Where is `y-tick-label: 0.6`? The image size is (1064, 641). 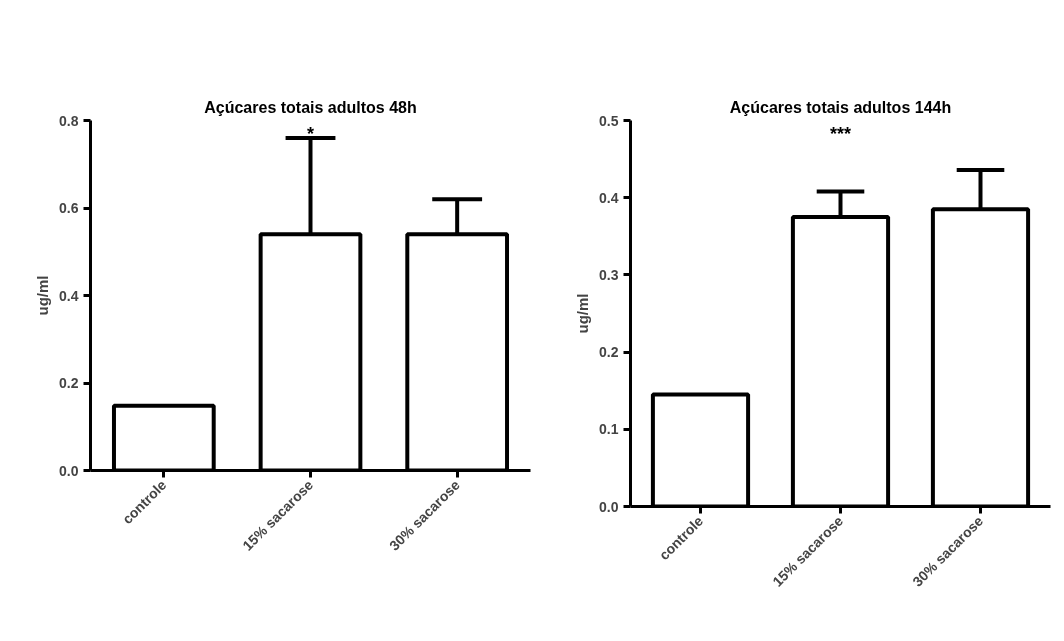
y-tick-label: 0.6 is located at coordinates (69, 208).